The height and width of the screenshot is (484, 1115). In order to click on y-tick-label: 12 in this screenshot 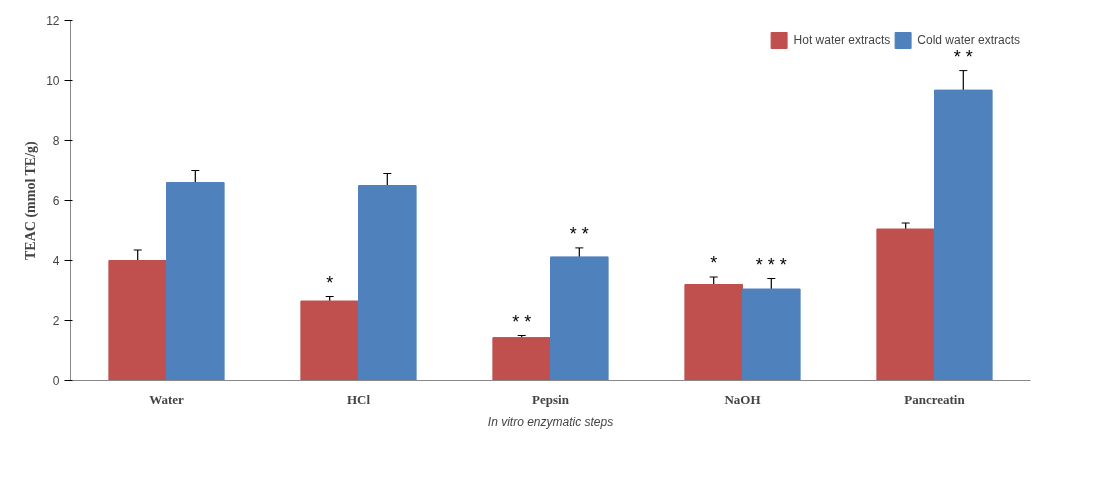, I will do `click(53, 21)`.